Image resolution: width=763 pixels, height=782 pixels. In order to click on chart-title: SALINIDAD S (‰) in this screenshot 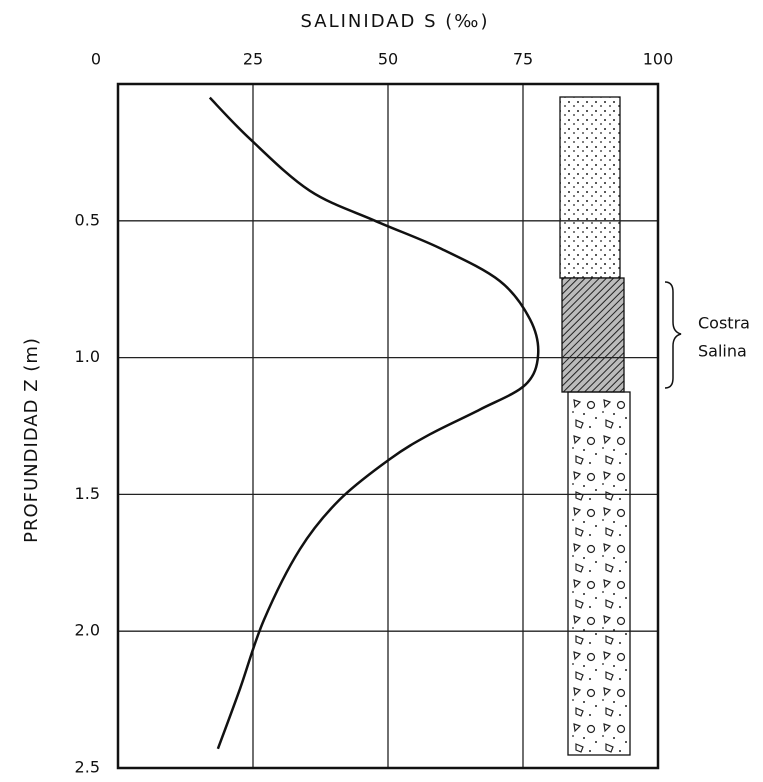, I will do `click(395, 21)`.